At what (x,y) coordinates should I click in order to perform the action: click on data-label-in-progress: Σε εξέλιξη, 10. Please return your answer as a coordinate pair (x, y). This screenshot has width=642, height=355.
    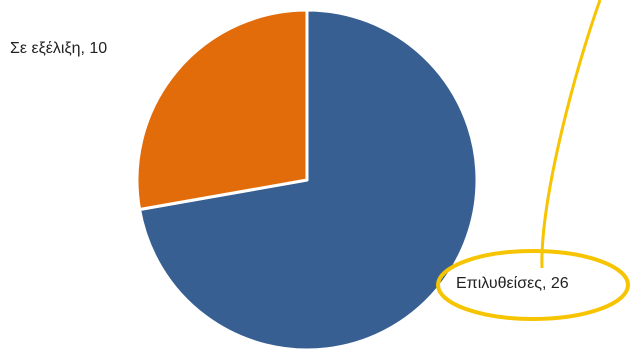
    Looking at the image, I should click on (59, 48).